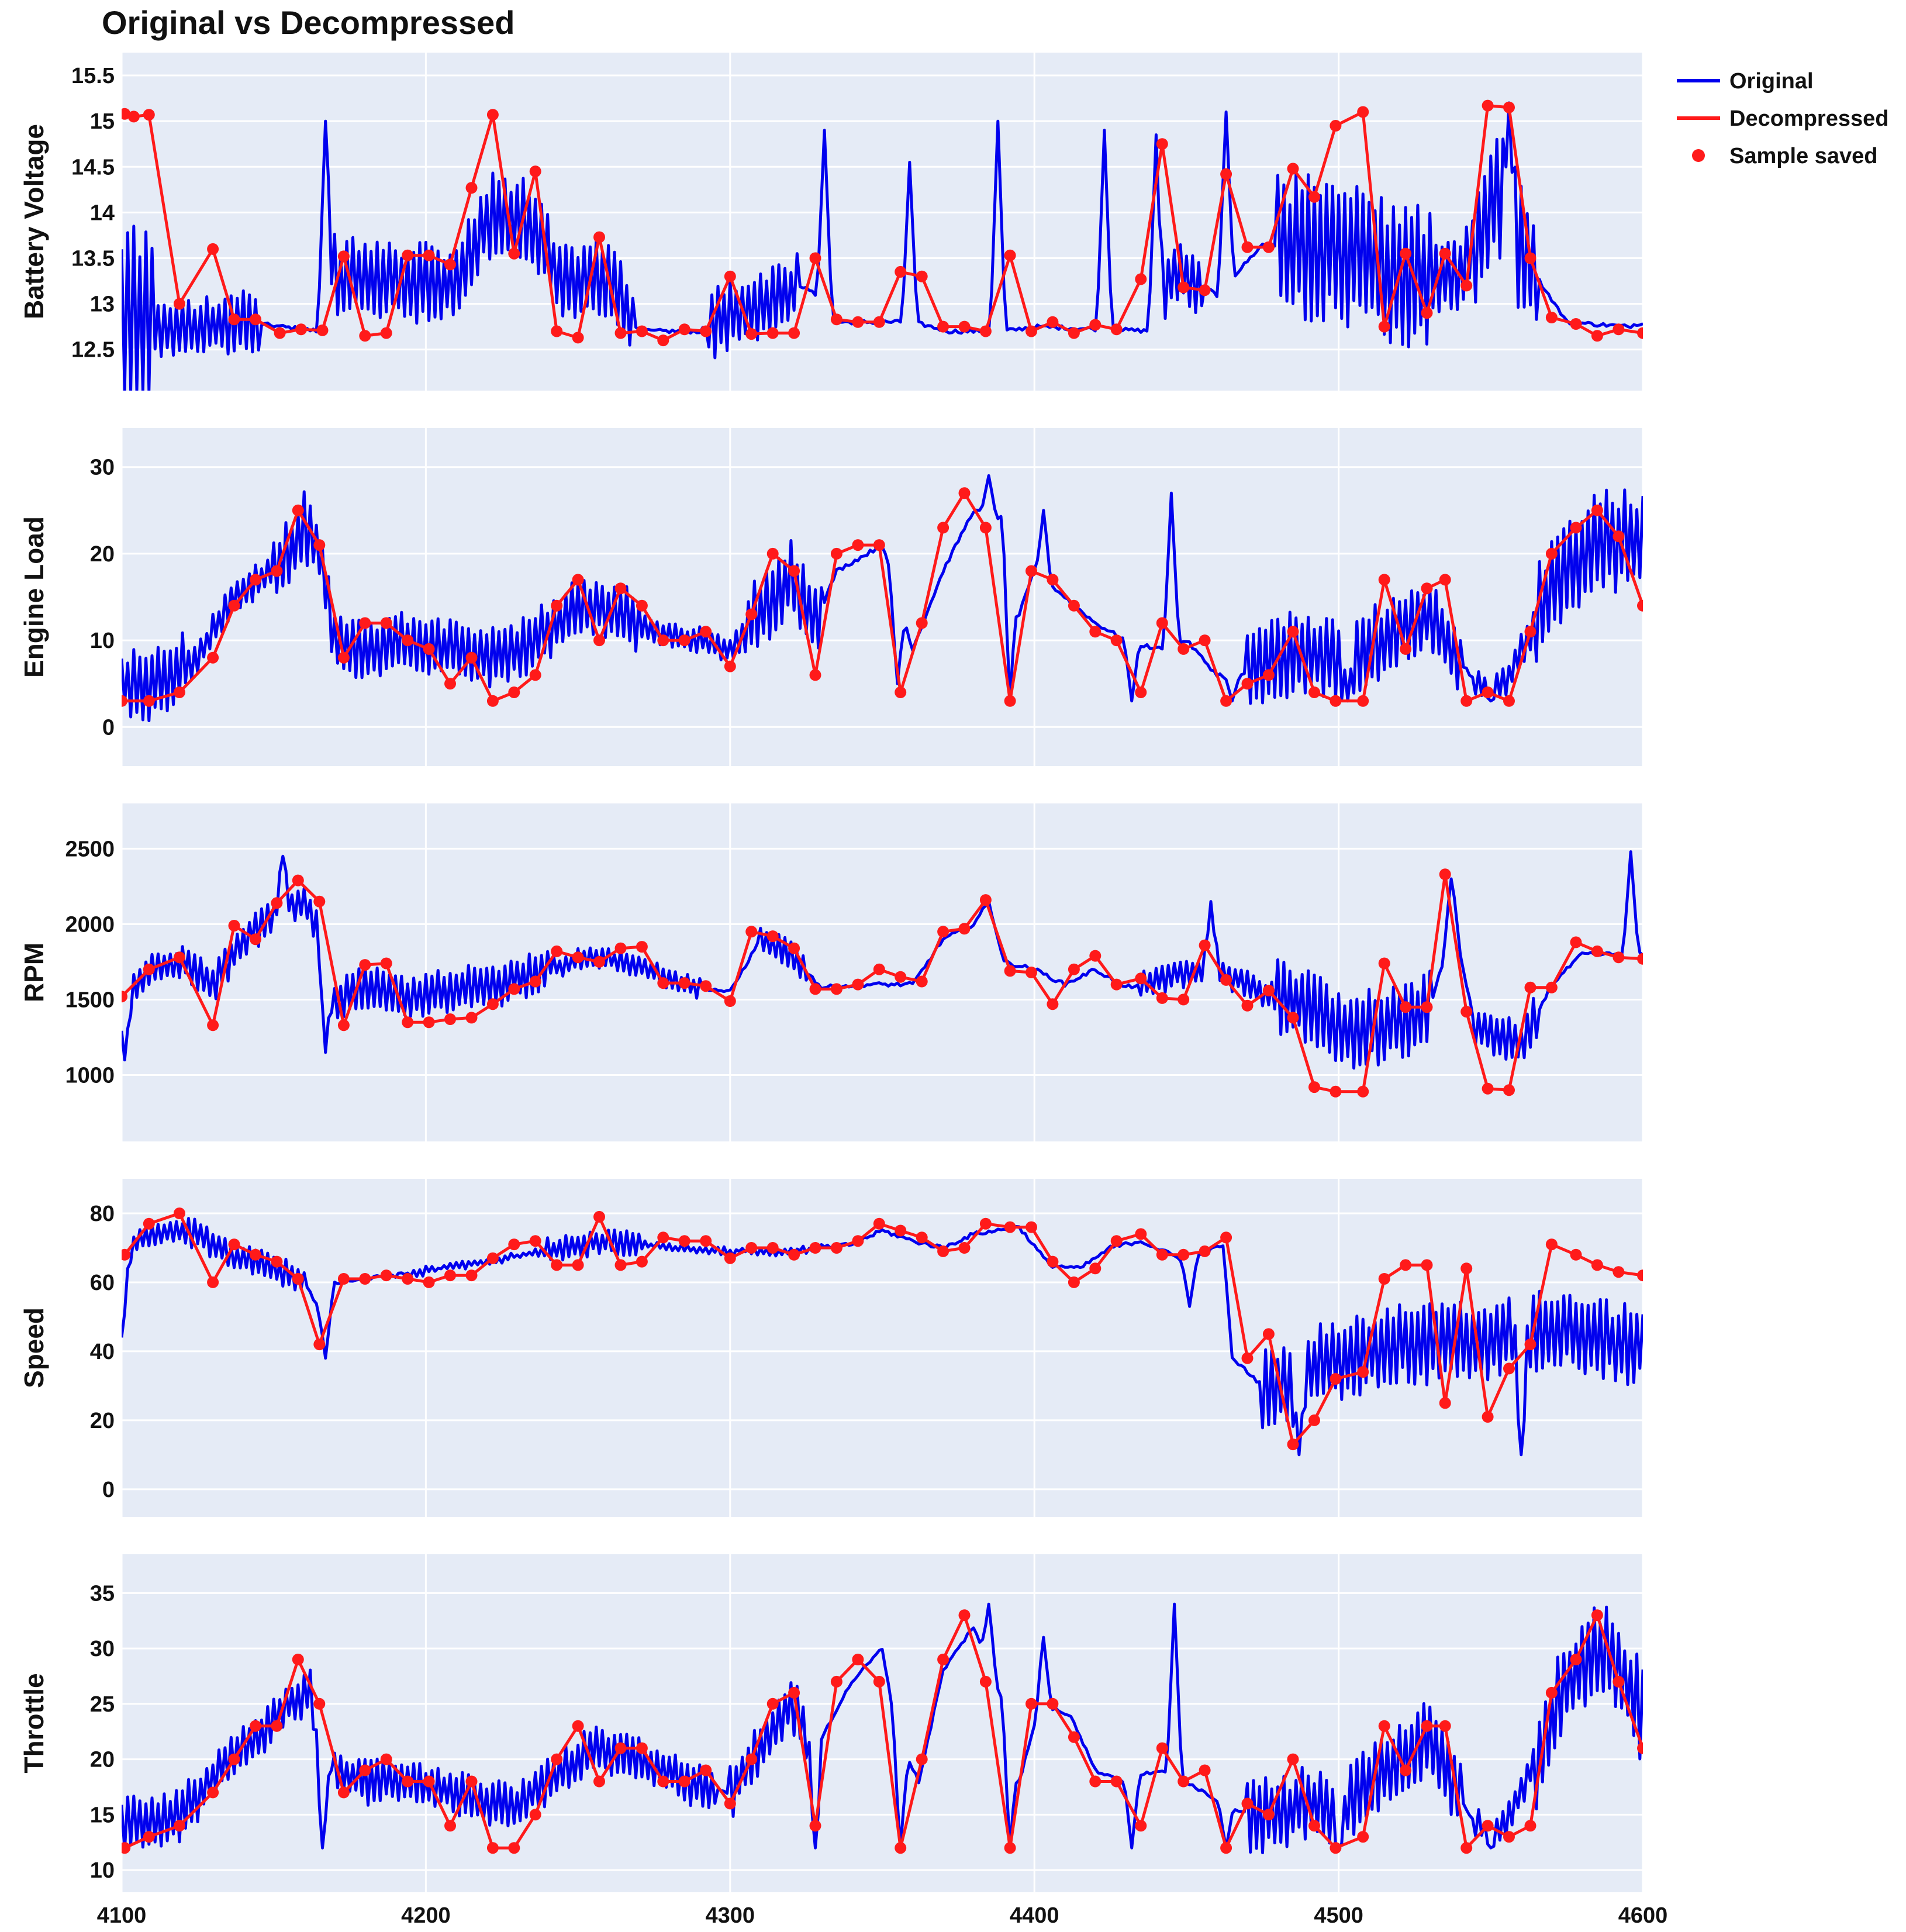 The width and height of the screenshot is (1906, 1932). Describe the element at coordinates (1698, 155) in the screenshot. I see `legend-swatch-marker` at that location.